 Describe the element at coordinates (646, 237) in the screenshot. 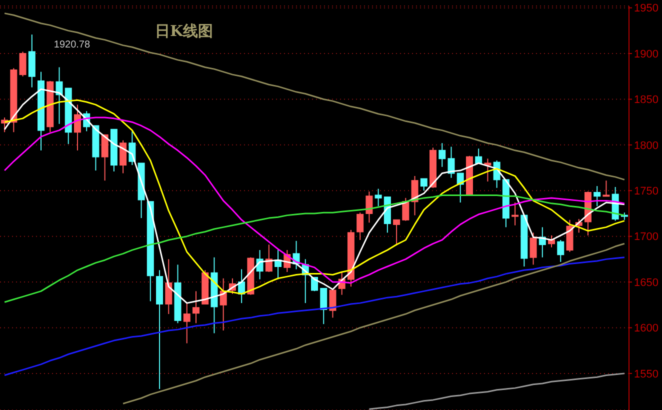

I see `y-tick-label: 1700` at that location.